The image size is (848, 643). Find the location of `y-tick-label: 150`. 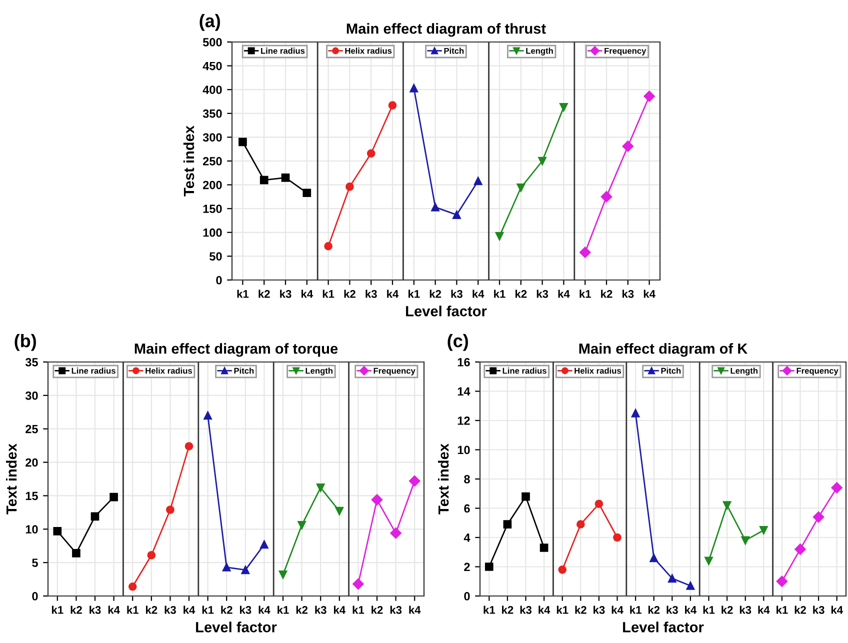

y-tick-label: 150 is located at coordinates (212, 208).